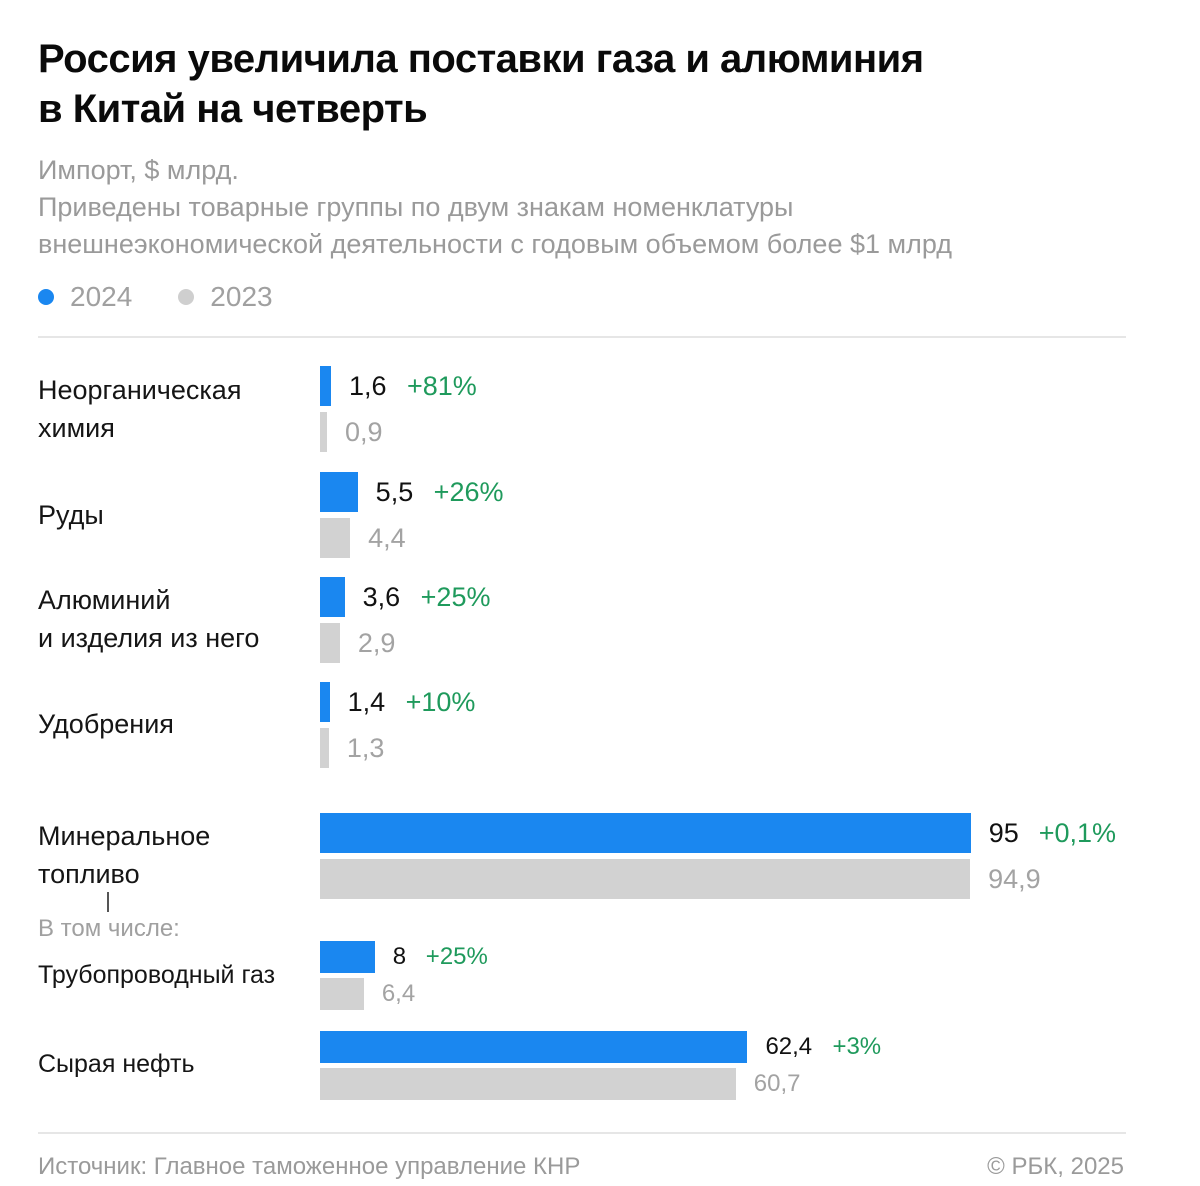  I want to click on legend-item-2024: 2024, so click(85, 297).